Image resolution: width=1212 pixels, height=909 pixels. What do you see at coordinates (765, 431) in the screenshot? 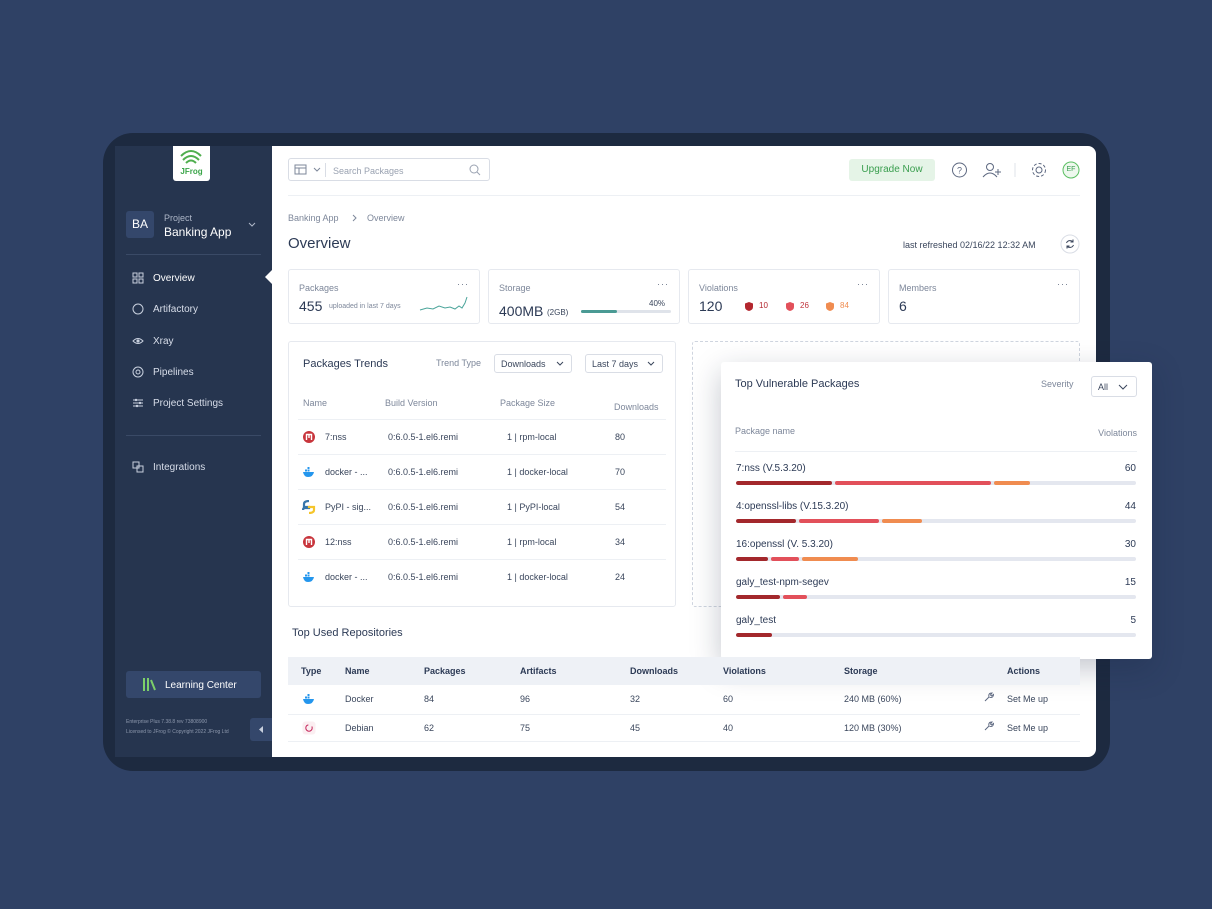
I see `column-header: Package name` at bounding box center [765, 431].